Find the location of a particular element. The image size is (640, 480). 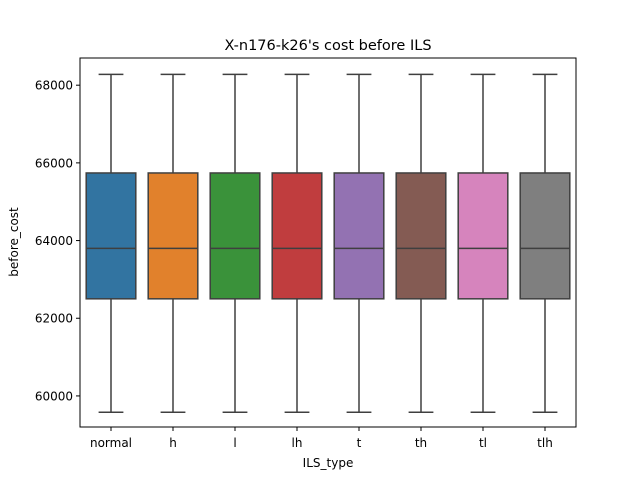

chart-title: X-n176-k26's cost before ILS is located at coordinates (327, 46).